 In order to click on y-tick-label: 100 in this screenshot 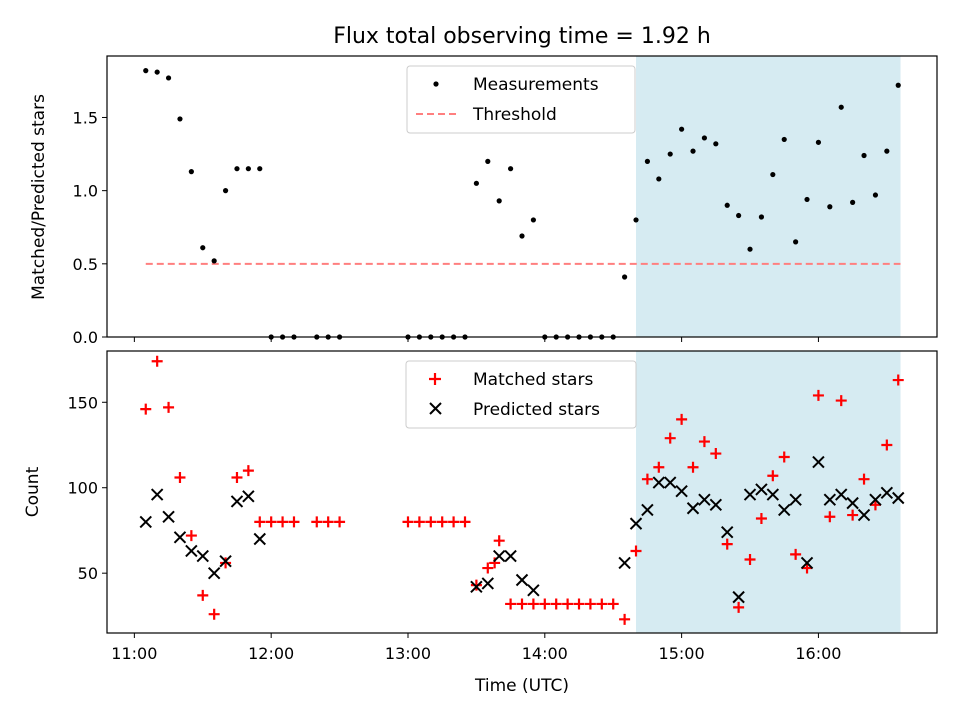, I will do `click(82, 488)`.